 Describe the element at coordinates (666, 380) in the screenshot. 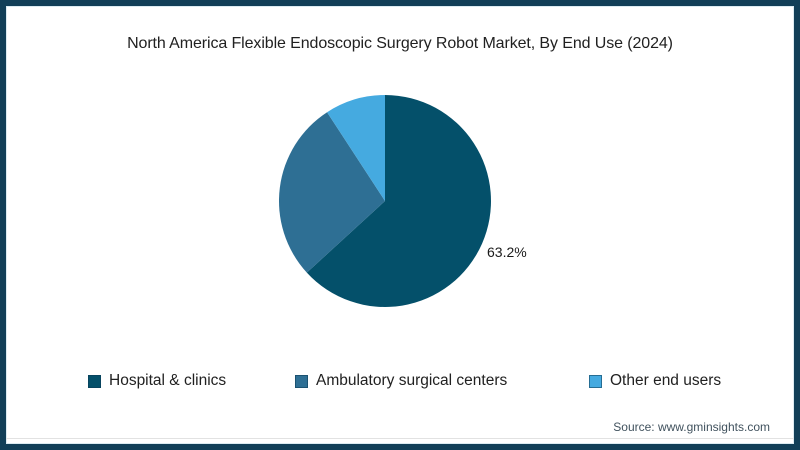

I see `legend-label-other-end-users: Other end users` at that location.